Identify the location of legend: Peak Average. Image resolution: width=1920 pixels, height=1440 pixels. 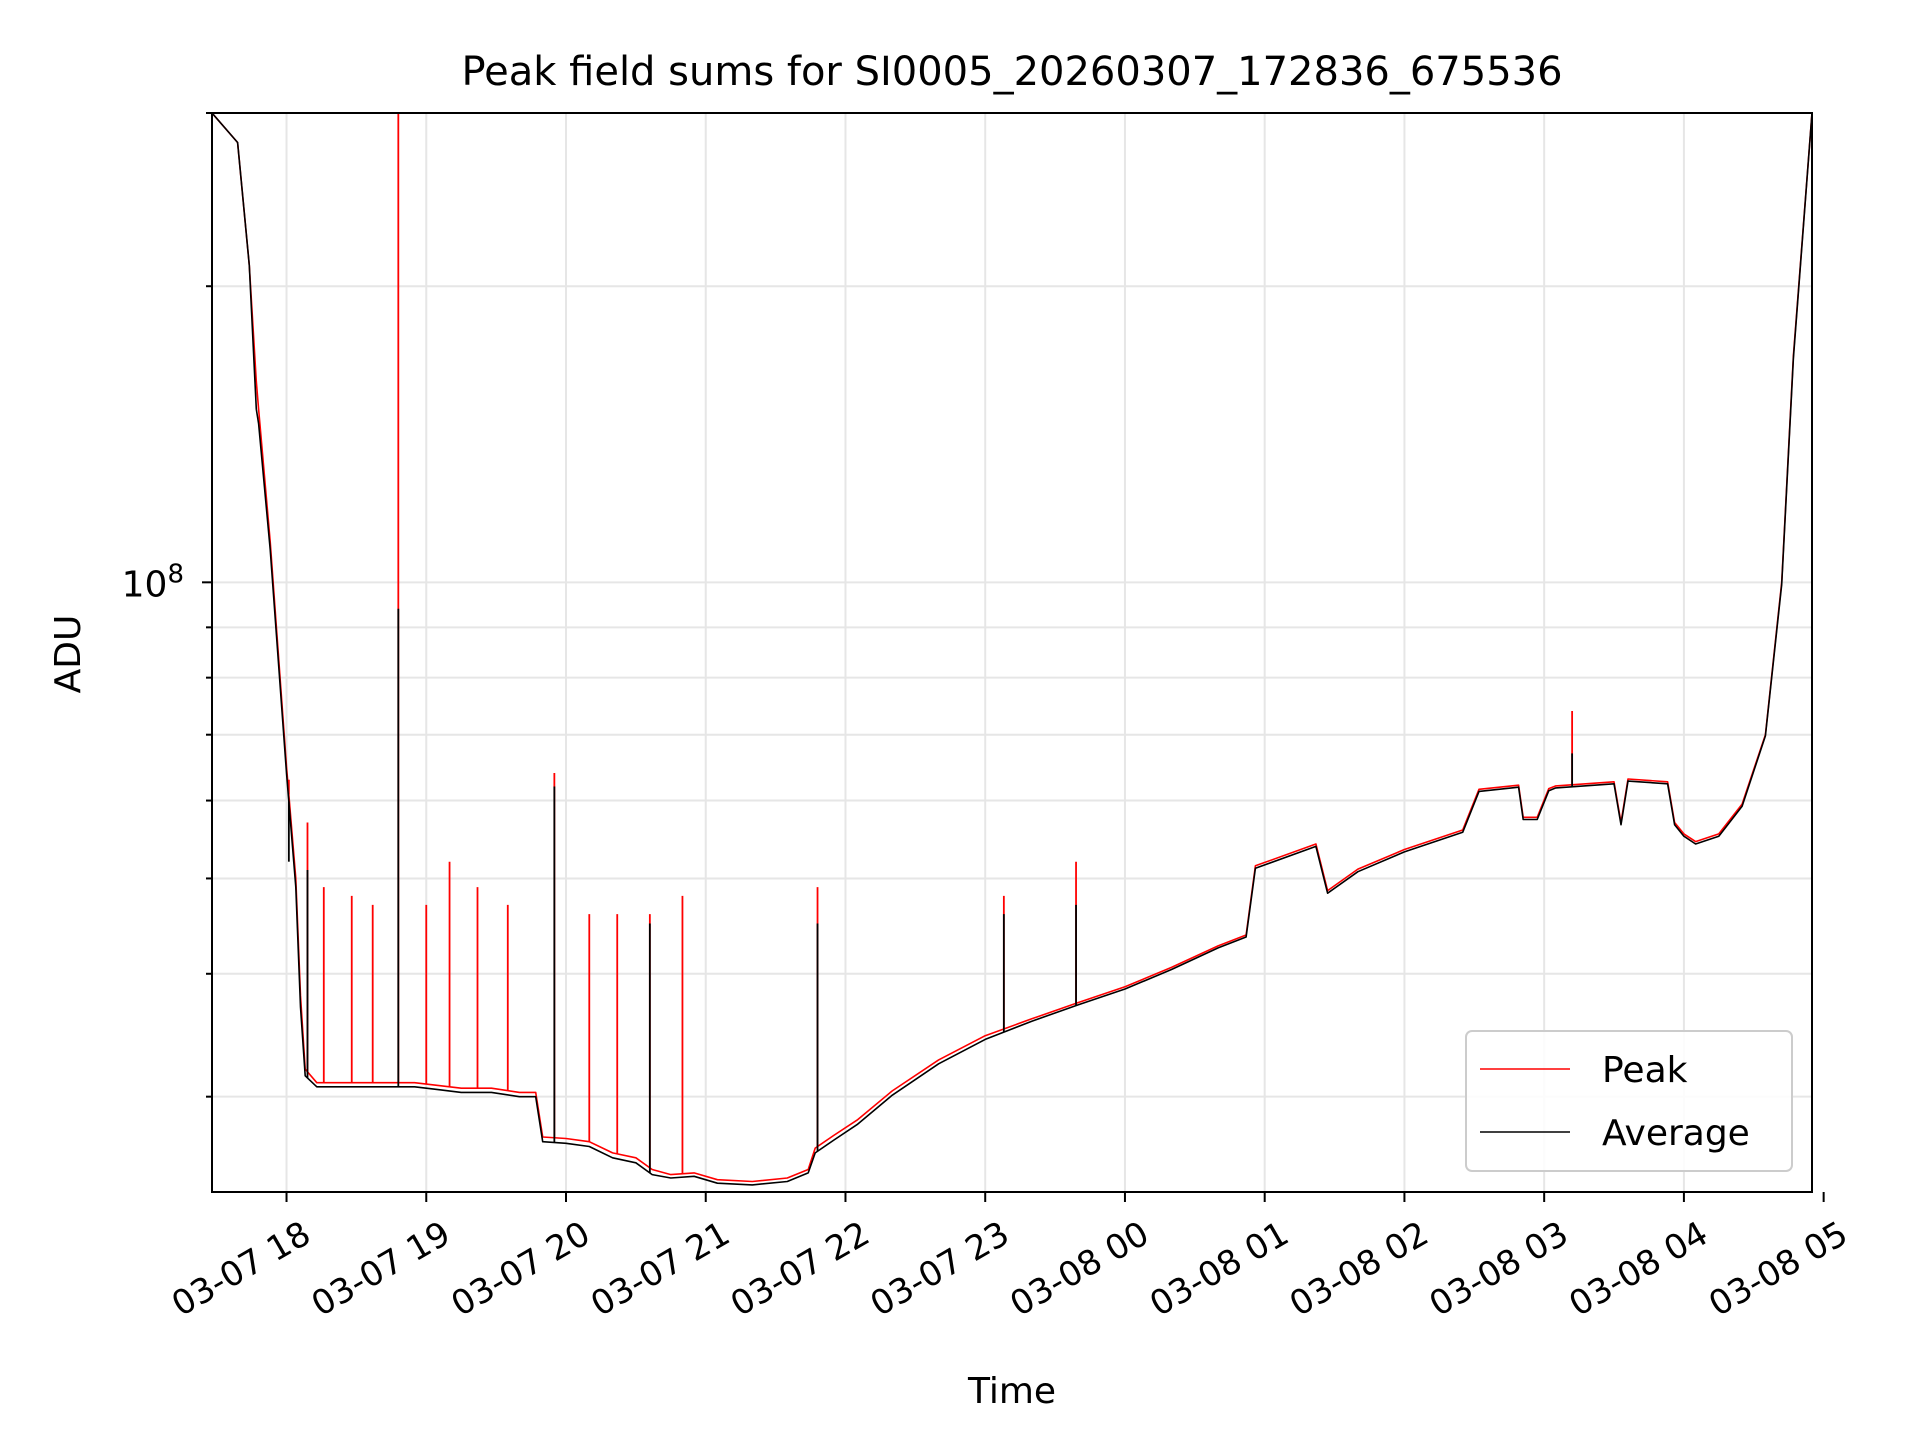
(1629, 1101).